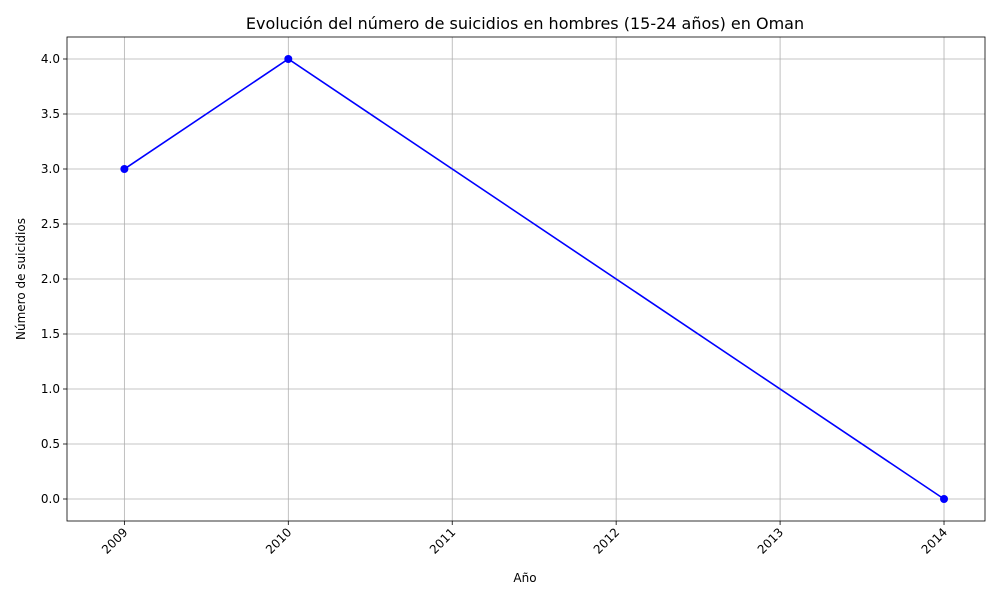  What do you see at coordinates (50, 169) in the screenshot?
I see `y-tick-label: 3.0` at bounding box center [50, 169].